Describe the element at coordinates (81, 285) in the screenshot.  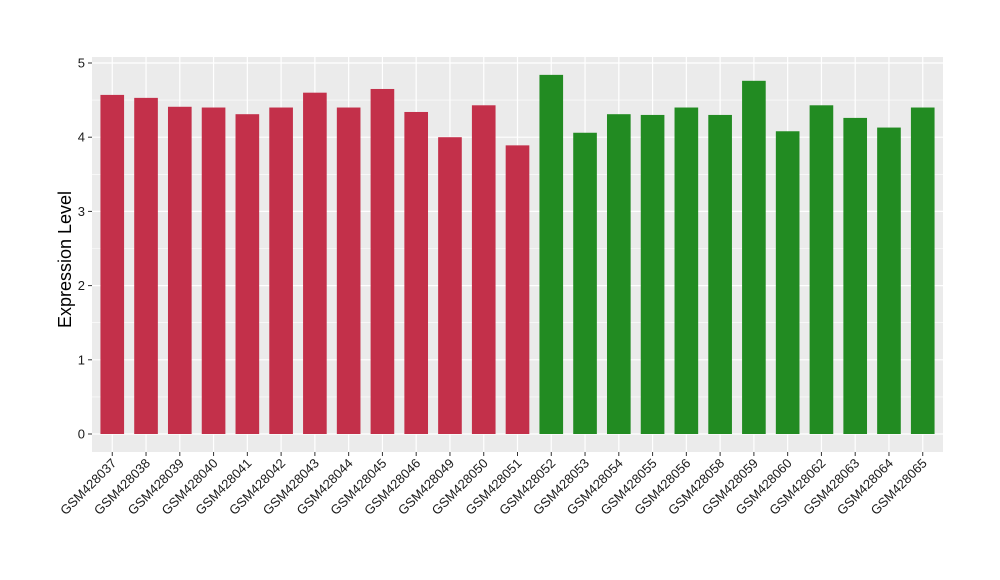
I see `y-tick-label: 2` at that location.